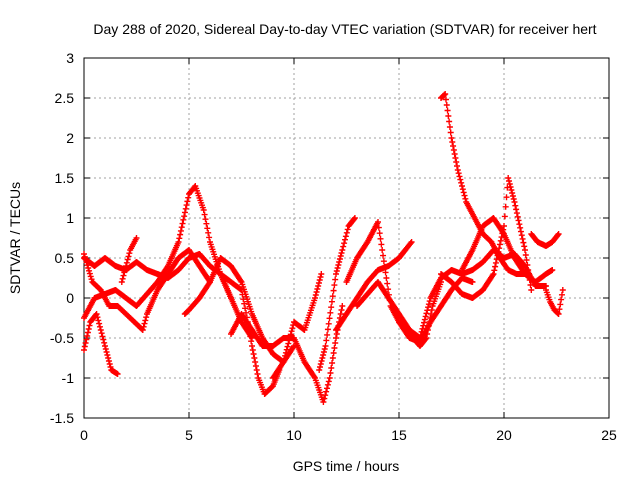  What do you see at coordinates (486, 238) in the screenshot?
I see `series-sat-o` at bounding box center [486, 238].